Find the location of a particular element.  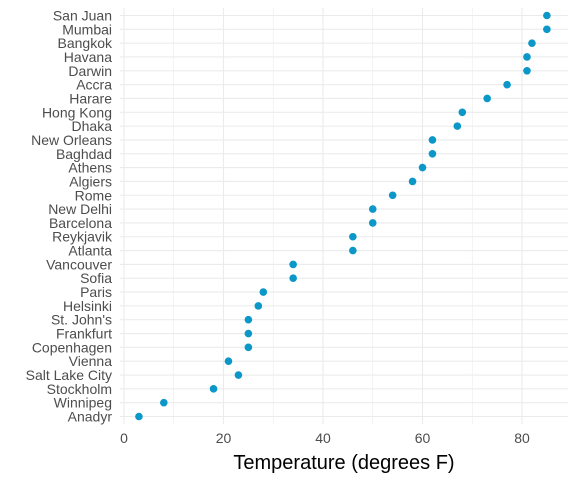

category-label: Winnipeg is located at coordinates (83, 403).